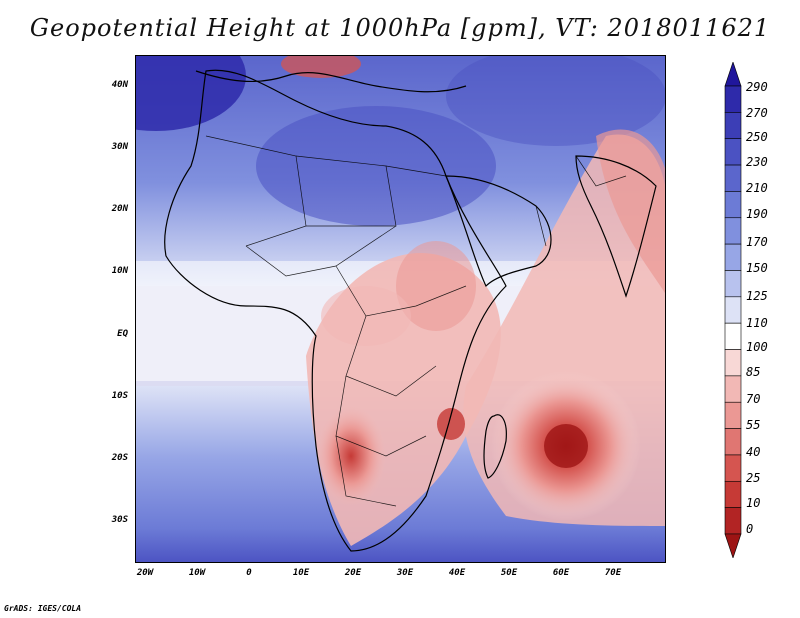  Describe the element at coordinates (757, 214) in the screenshot. I see `colorbar-label-190: 190` at that location.